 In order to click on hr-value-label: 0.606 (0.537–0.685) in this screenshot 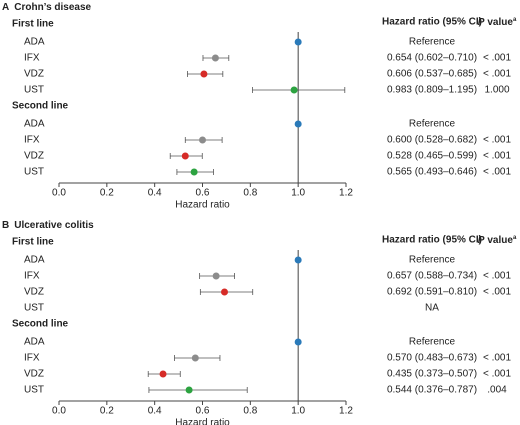, I will do `click(432, 74)`.